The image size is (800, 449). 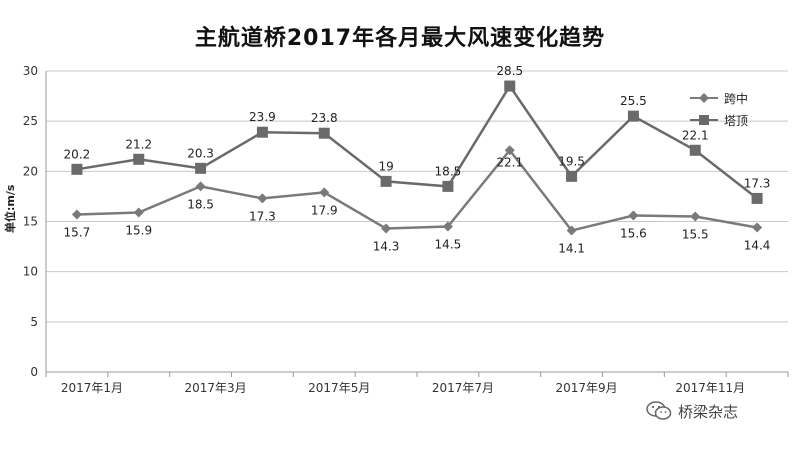 I want to click on data-label-series-2: 28.5, so click(x=509, y=71).